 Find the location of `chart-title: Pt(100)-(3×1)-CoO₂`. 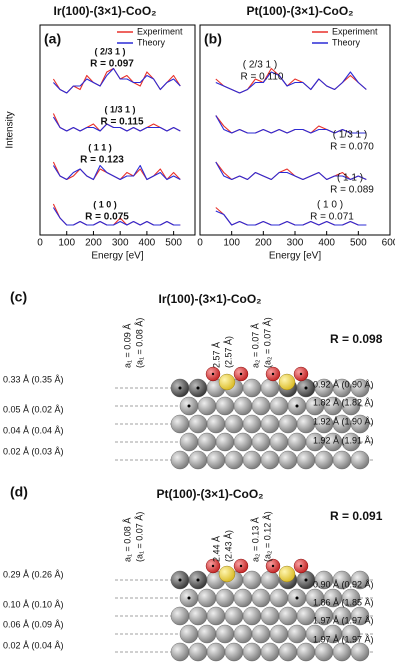

chart-title: Pt(100)-(3×1)-CoO₂ is located at coordinates (299, 11).